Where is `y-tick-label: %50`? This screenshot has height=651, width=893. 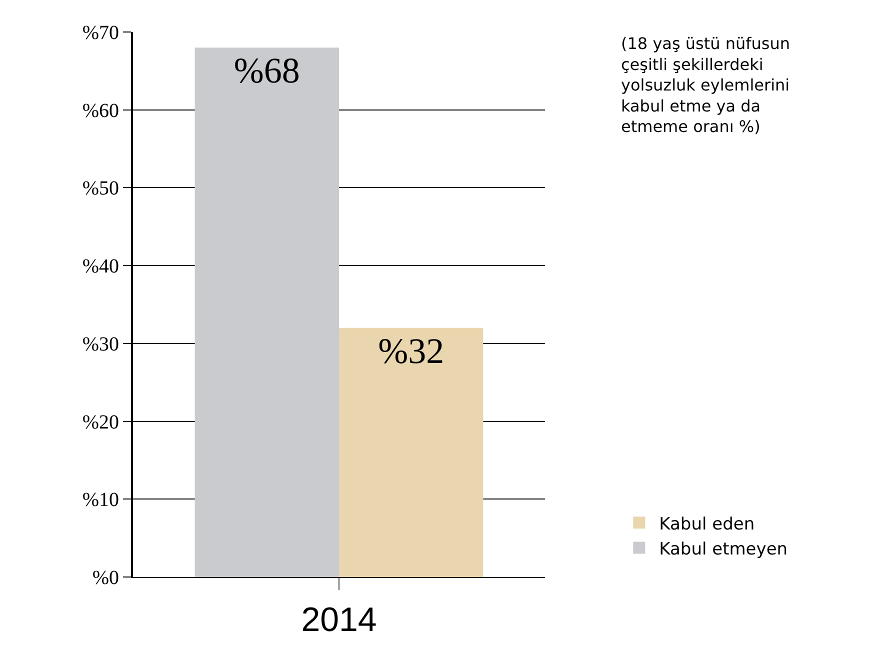 y-tick-label: %50 is located at coordinates (100, 189).